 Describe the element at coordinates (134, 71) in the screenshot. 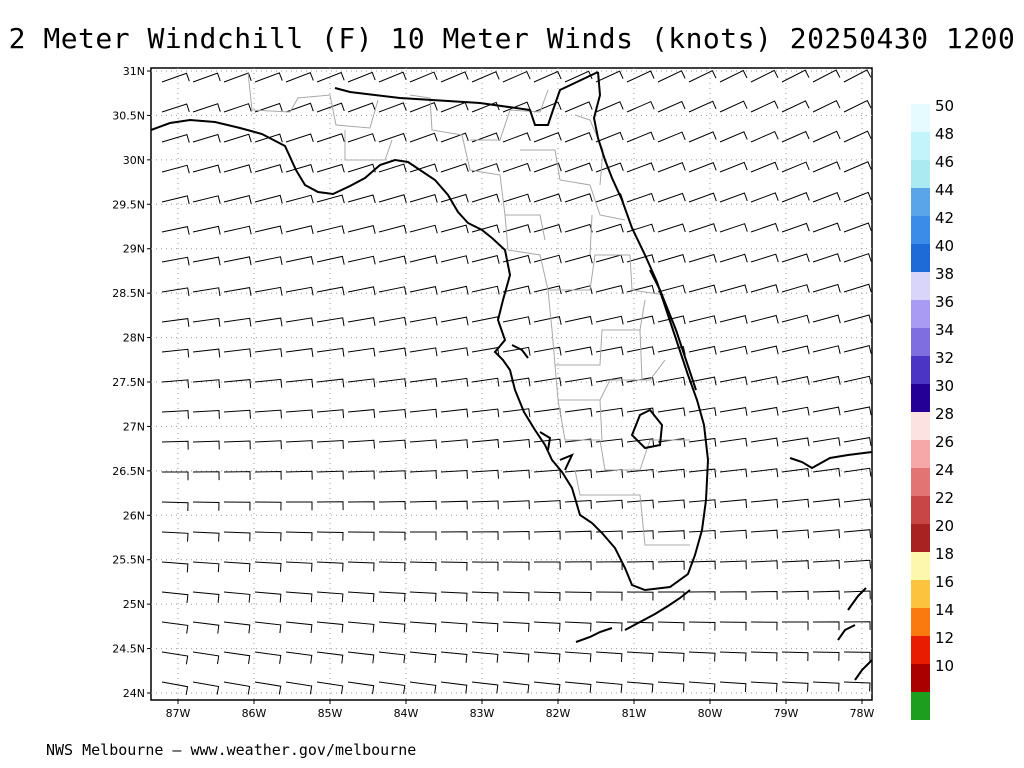

I see `lat-label: 31N` at that location.